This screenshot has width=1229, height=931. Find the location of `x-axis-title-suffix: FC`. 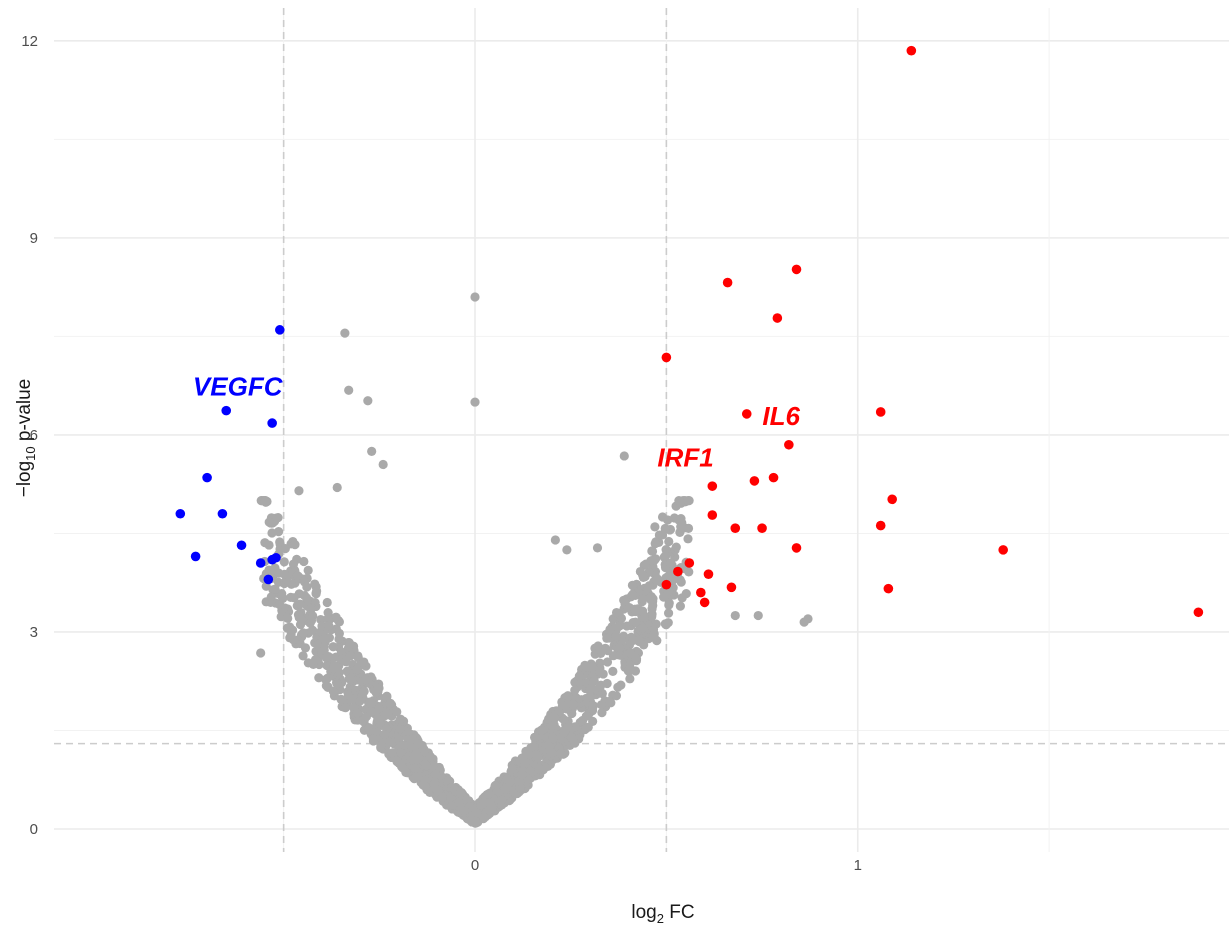

x-axis-title-suffix: FC is located at coordinates (679, 912).